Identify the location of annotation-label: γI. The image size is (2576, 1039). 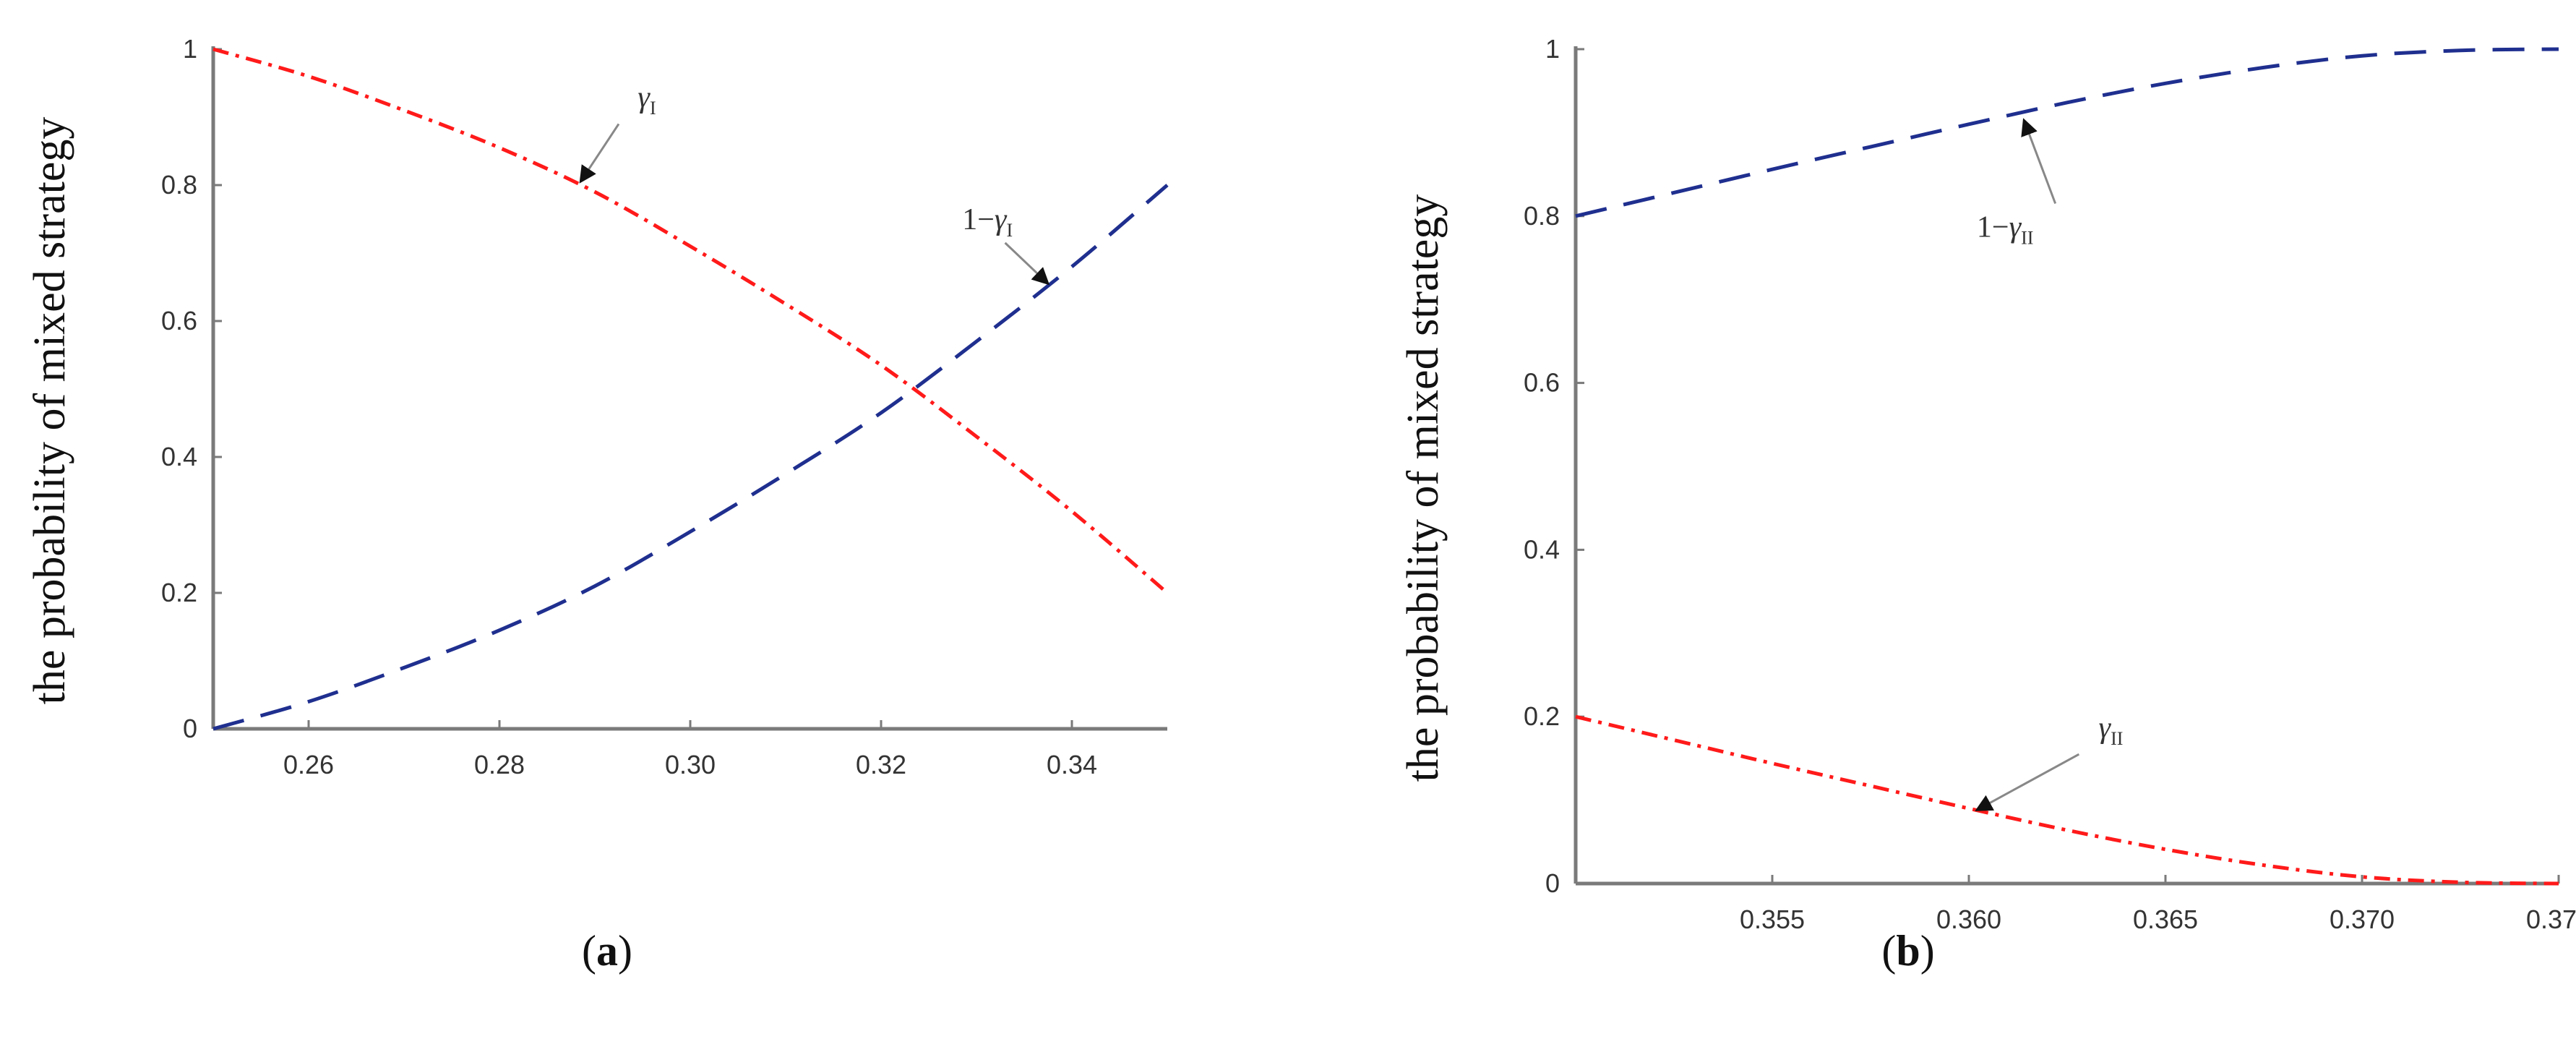
(646, 100).